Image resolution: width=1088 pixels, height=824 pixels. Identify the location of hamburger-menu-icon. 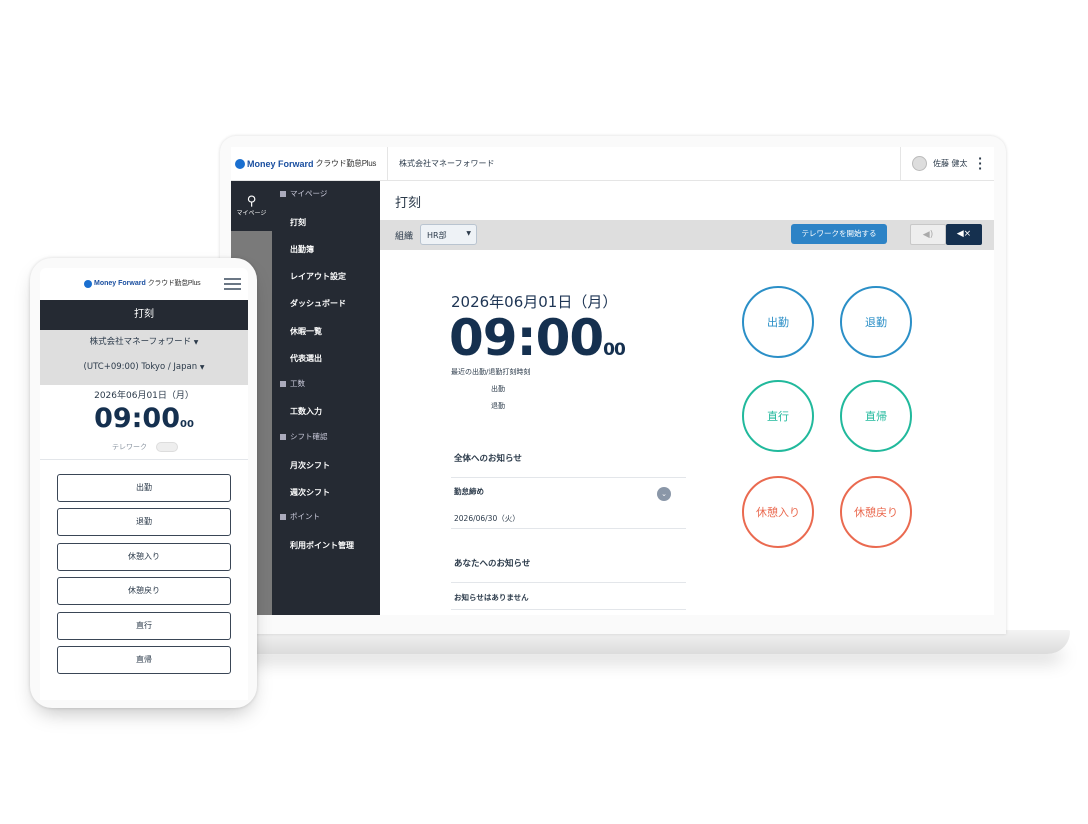
(232, 284).